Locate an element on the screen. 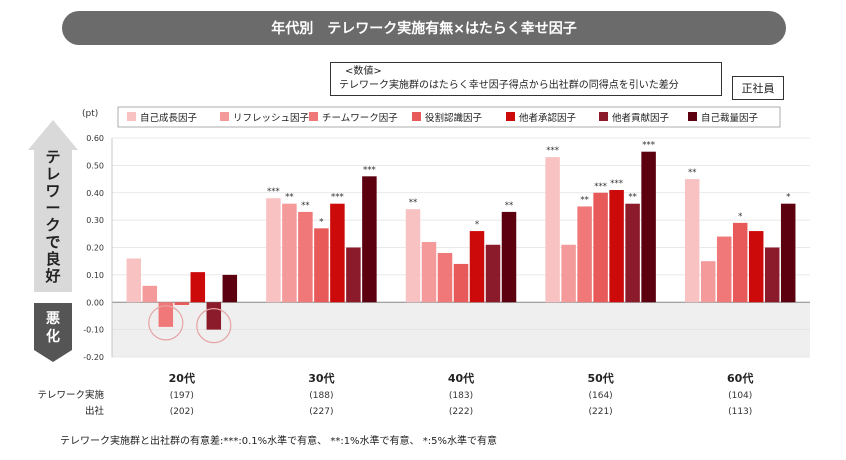  y-tick-label: 0.60 is located at coordinates (95, 138).